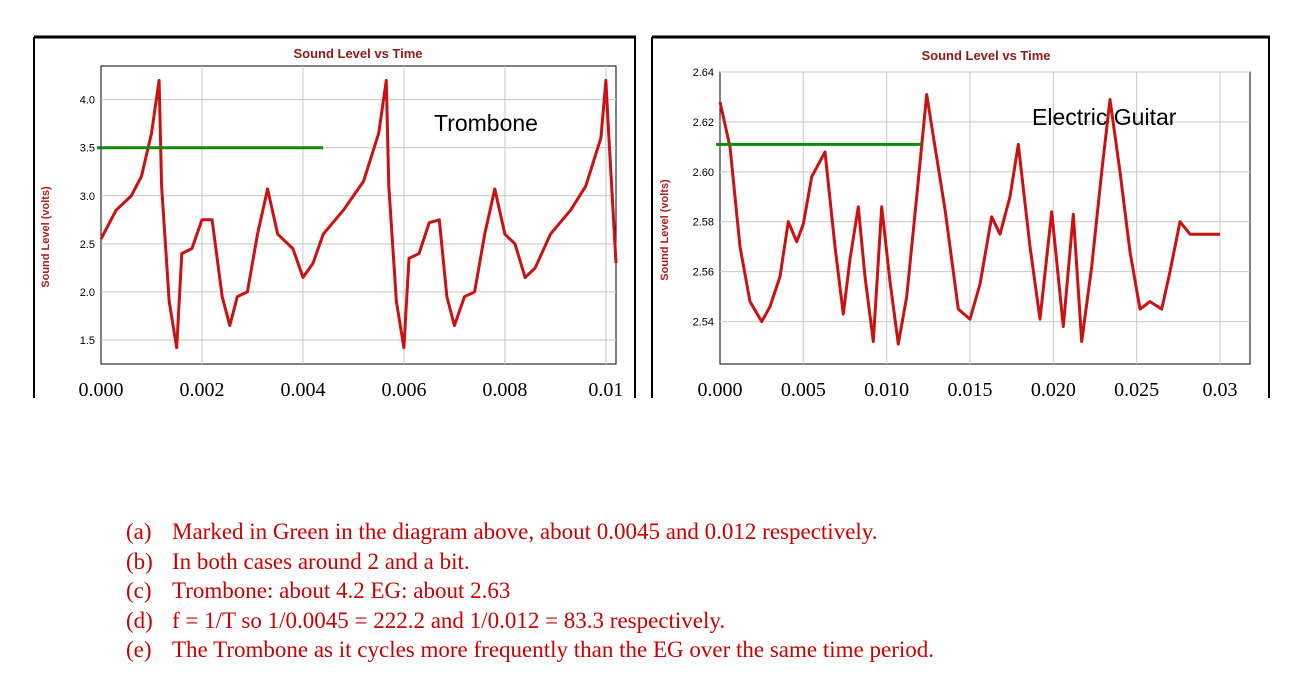 The image size is (1292, 695). What do you see at coordinates (803, 390) in the screenshot?
I see `x-tick-label: 0.005` at bounding box center [803, 390].